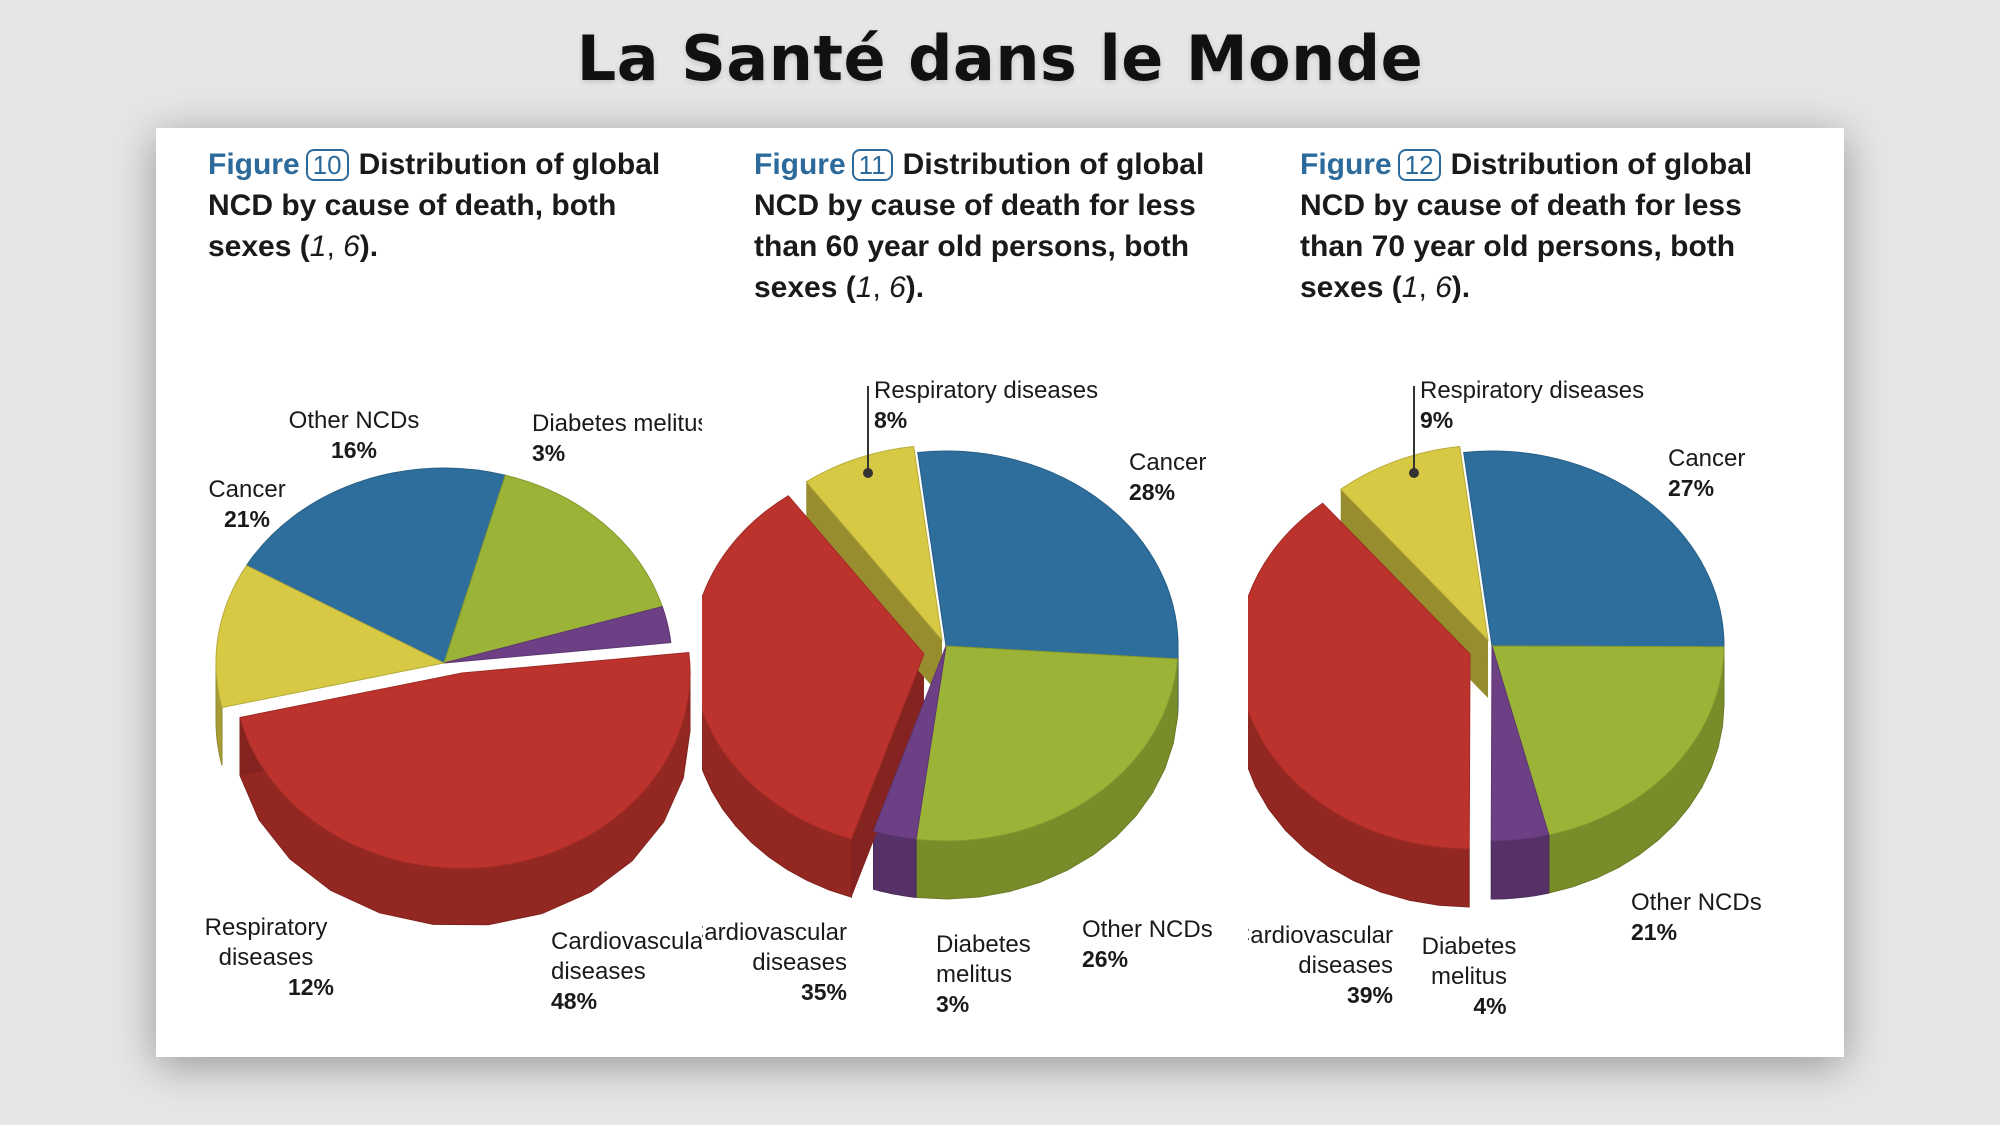 This screenshot has height=1125, width=2000. What do you see at coordinates (1000, 58) in the screenshot?
I see `page-title: La Santé dans le Monde` at bounding box center [1000, 58].